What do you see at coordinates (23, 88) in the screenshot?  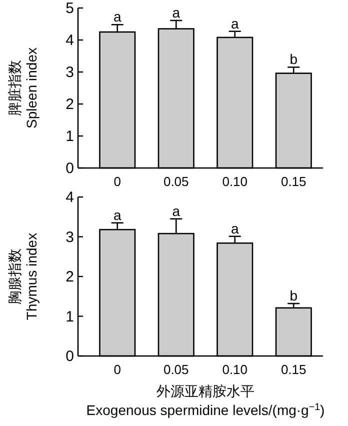 I see `y-axis-title: 脾脏指数 Spleen index` at bounding box center [23, 88].